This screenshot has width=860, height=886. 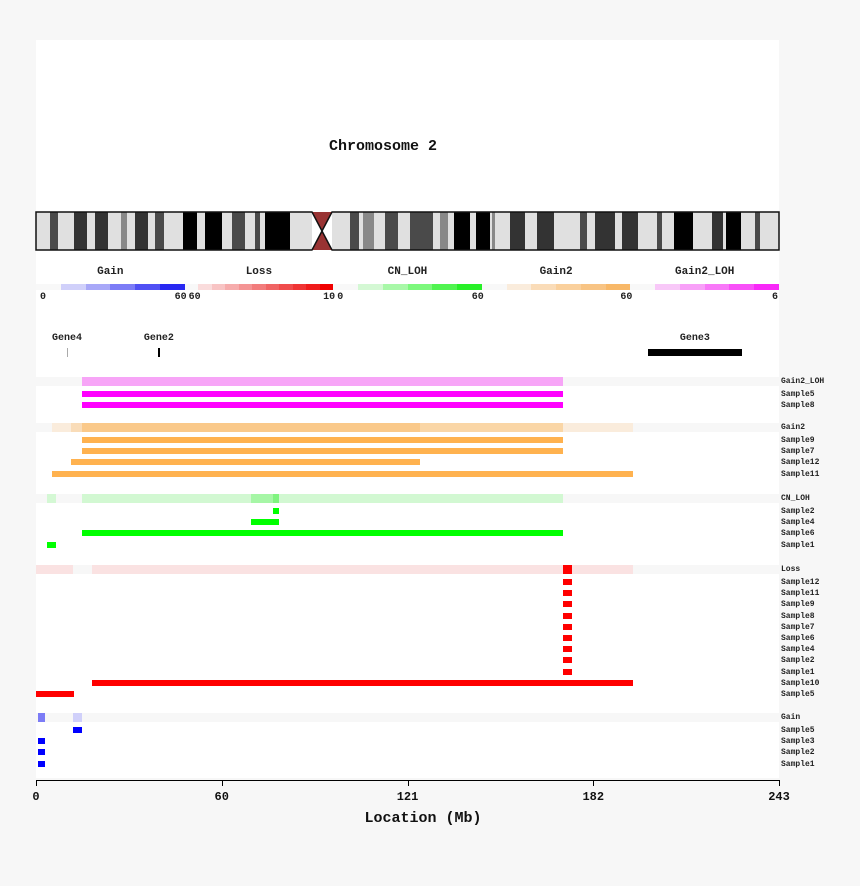 What do you see at coordinates (694, 338) in the screenshot?
I see `gene-label: Gene3` at bounding box center [694, 338].